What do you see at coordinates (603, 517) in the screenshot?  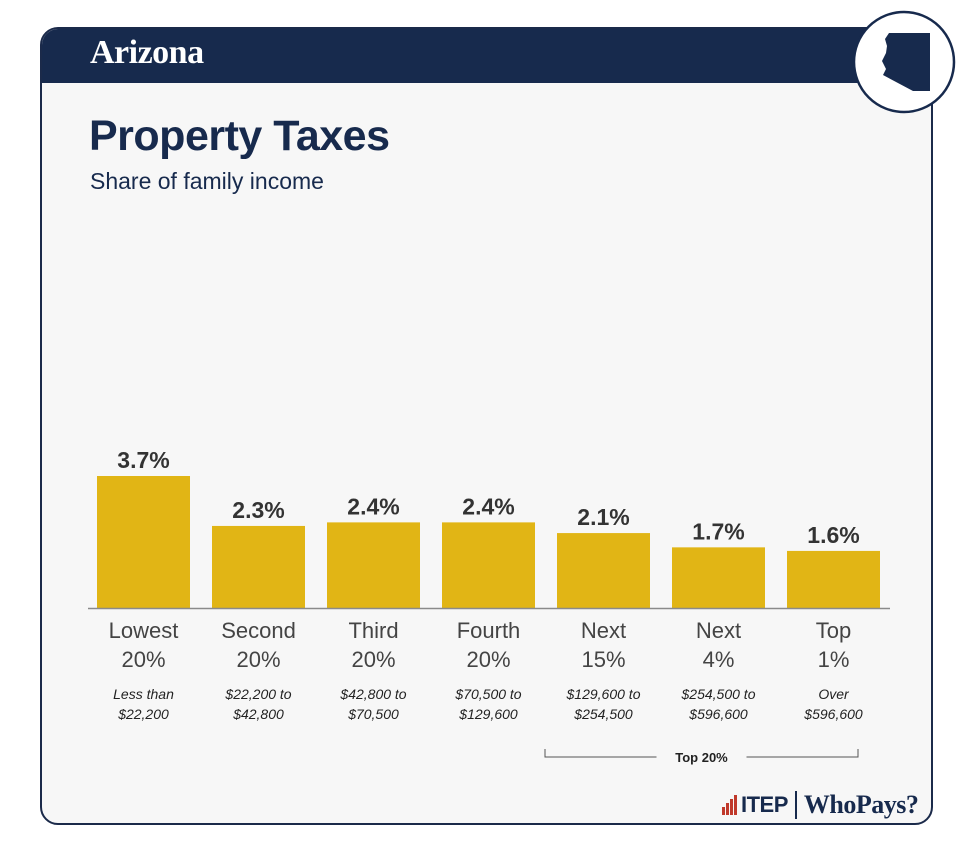 I see `bar-value-label: 2.1%` at bounding box center [603, 517].